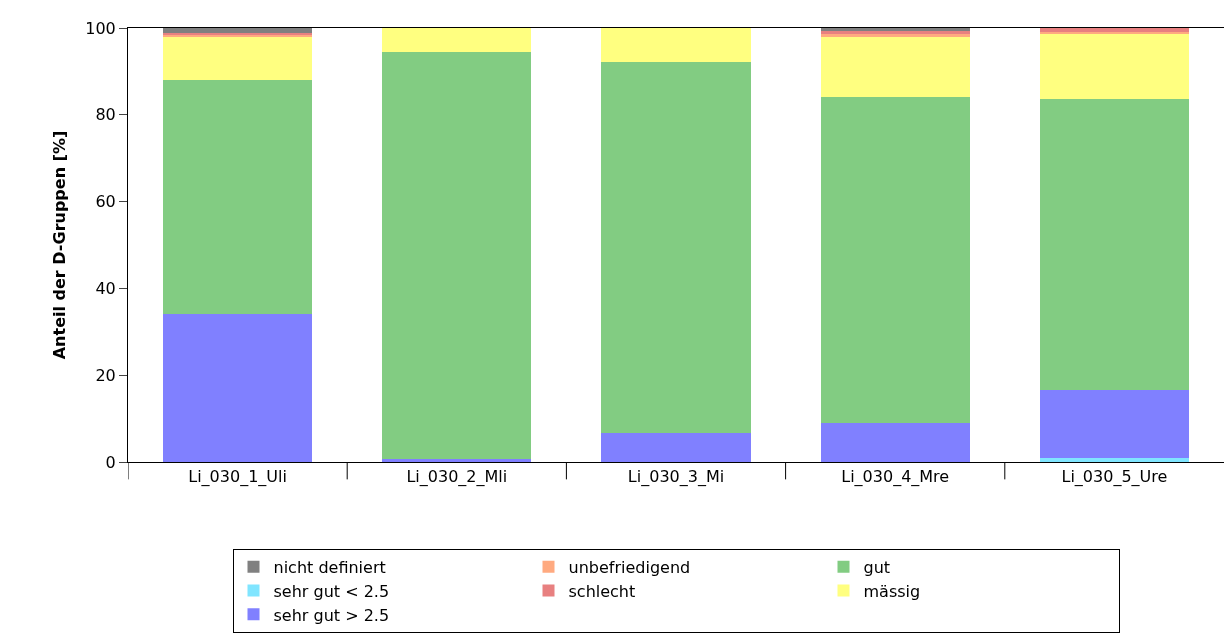 The height and width of the screenshot is (644, 1226). I want to click on legend-label: gut, so click(877, 567).